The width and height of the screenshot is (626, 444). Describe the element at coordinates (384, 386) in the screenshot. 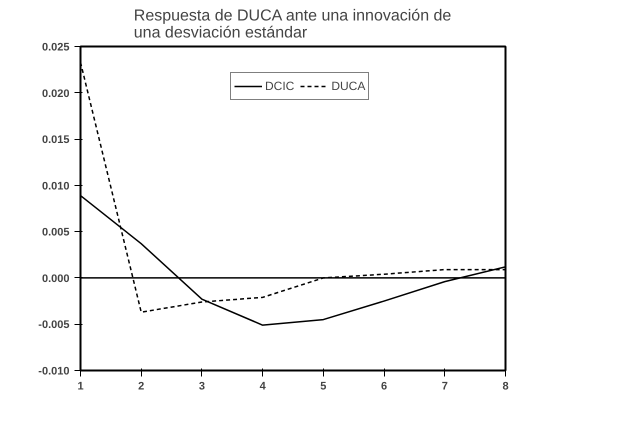

I see `x-tick-label: 6` at that location.